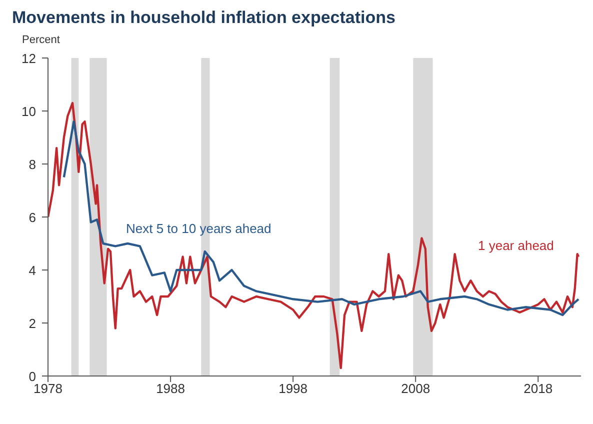 Image resolution: width=593 pixels, height=424 pixels. I want to click on y-tick-label: 8, so click(32, 164).